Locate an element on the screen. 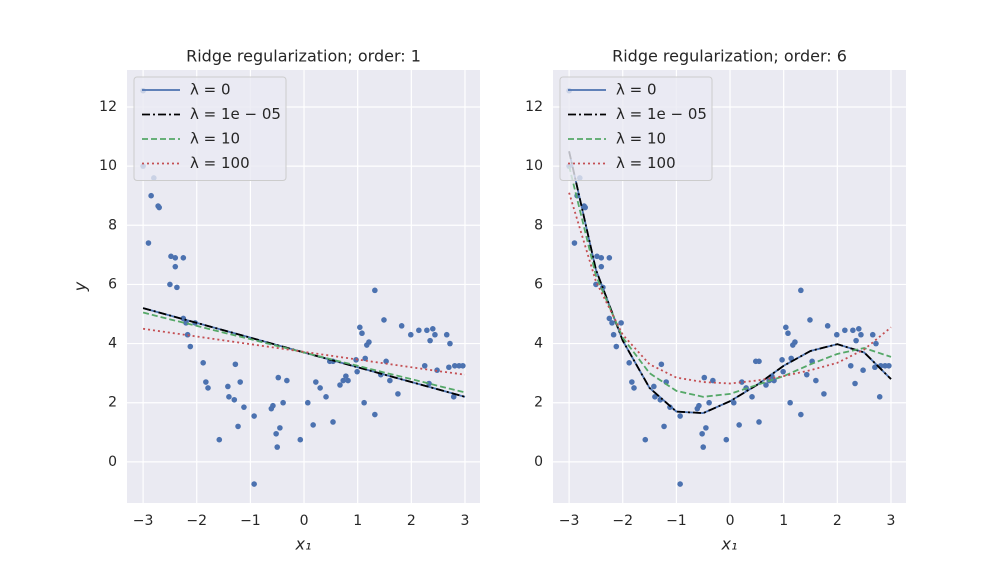 Image resolution: width=1008 pixels, height=576 pixels. x-tick-label: −1 is located at coordinates (250, 521).